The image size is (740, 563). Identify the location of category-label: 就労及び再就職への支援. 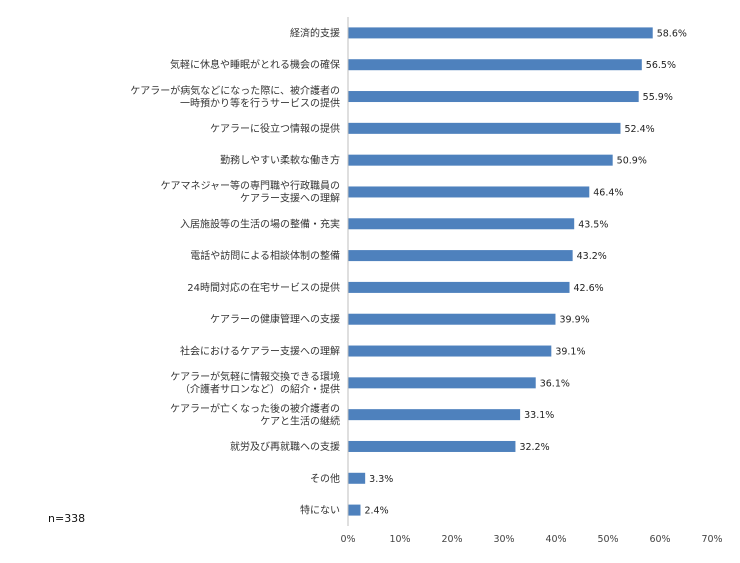
(285, 446).